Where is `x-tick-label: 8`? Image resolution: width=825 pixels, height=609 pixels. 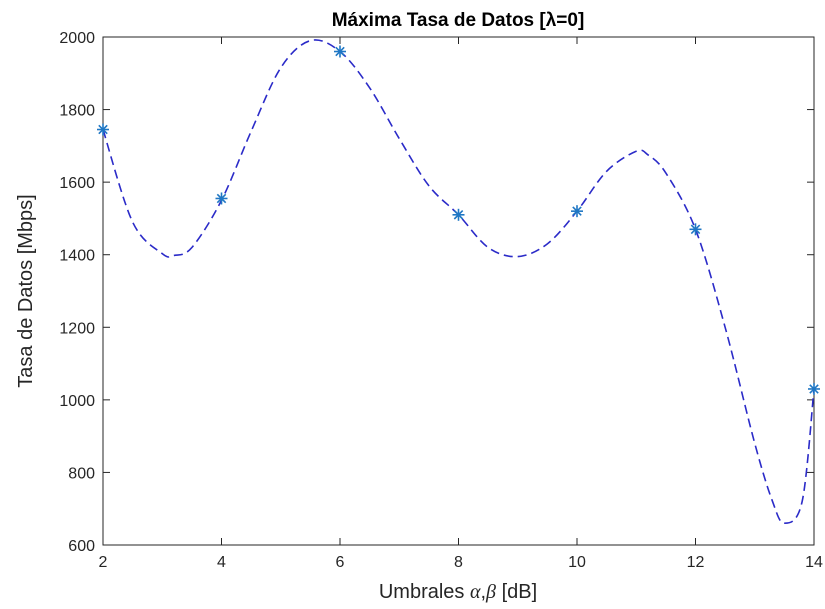 x-tick-label: 8 is located at coordinates (458, 562).